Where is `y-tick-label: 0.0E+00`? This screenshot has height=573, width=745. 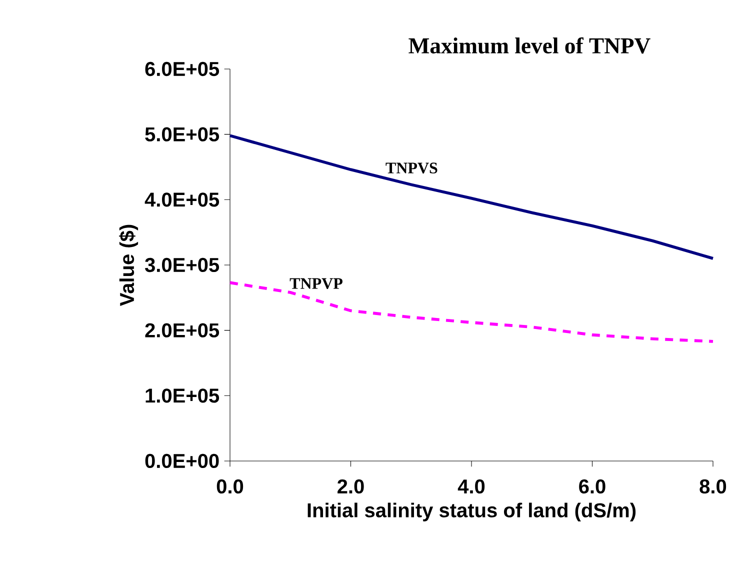 y-tick-label: 0.0E+00 is located at coordinates (182, 461).